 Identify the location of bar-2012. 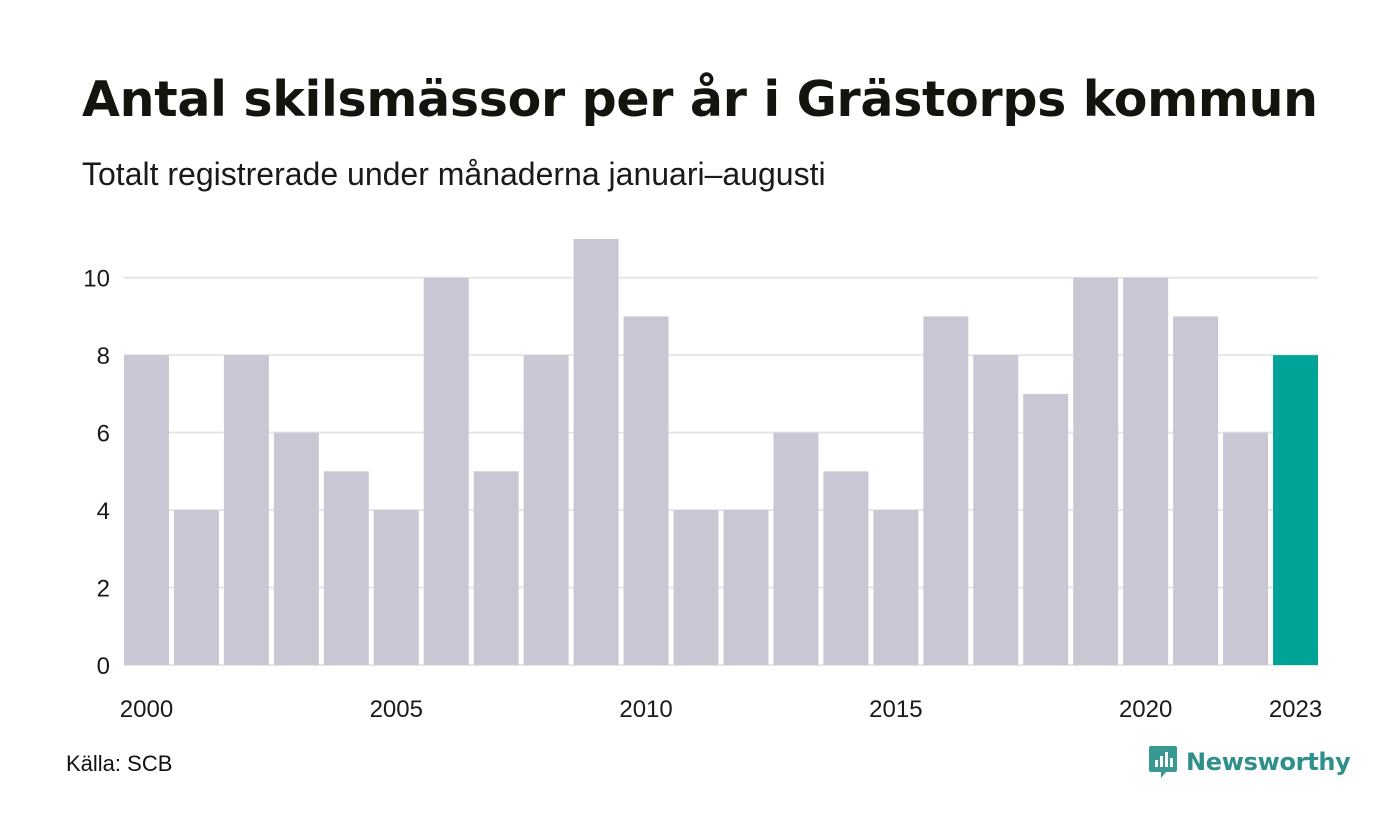
(746, 587).